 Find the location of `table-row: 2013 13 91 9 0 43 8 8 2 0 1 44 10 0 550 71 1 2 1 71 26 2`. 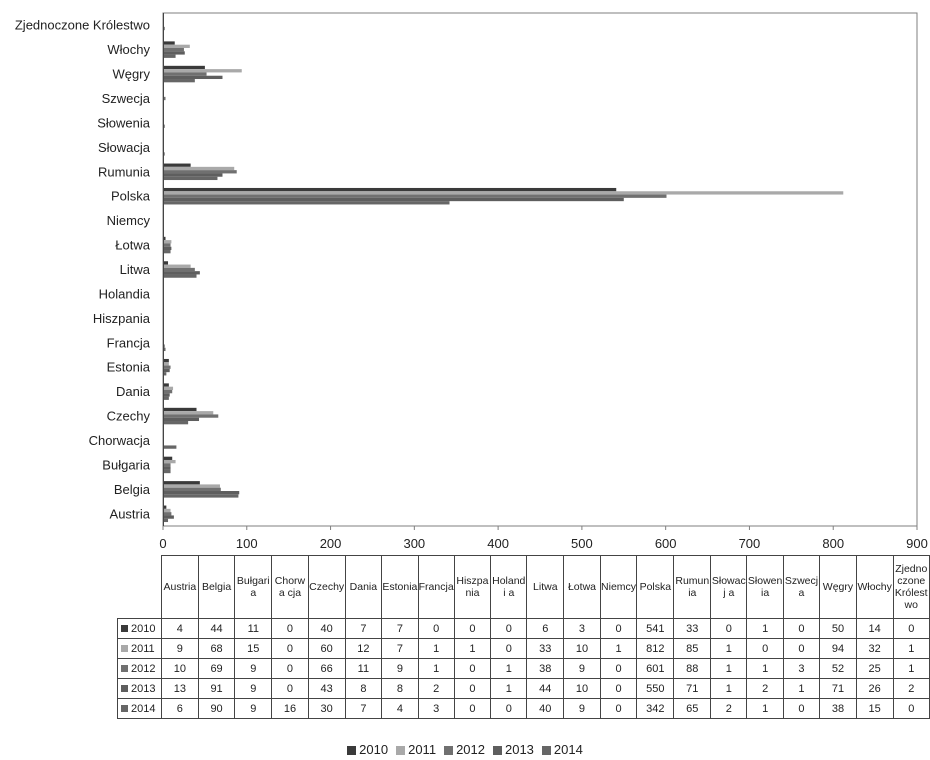

table-row: 2013 13 91 9 0 43 8 8 2 0 1 44 10 0 550 71 1 2 1 71 26 2 is located at coordinates (523, 688).